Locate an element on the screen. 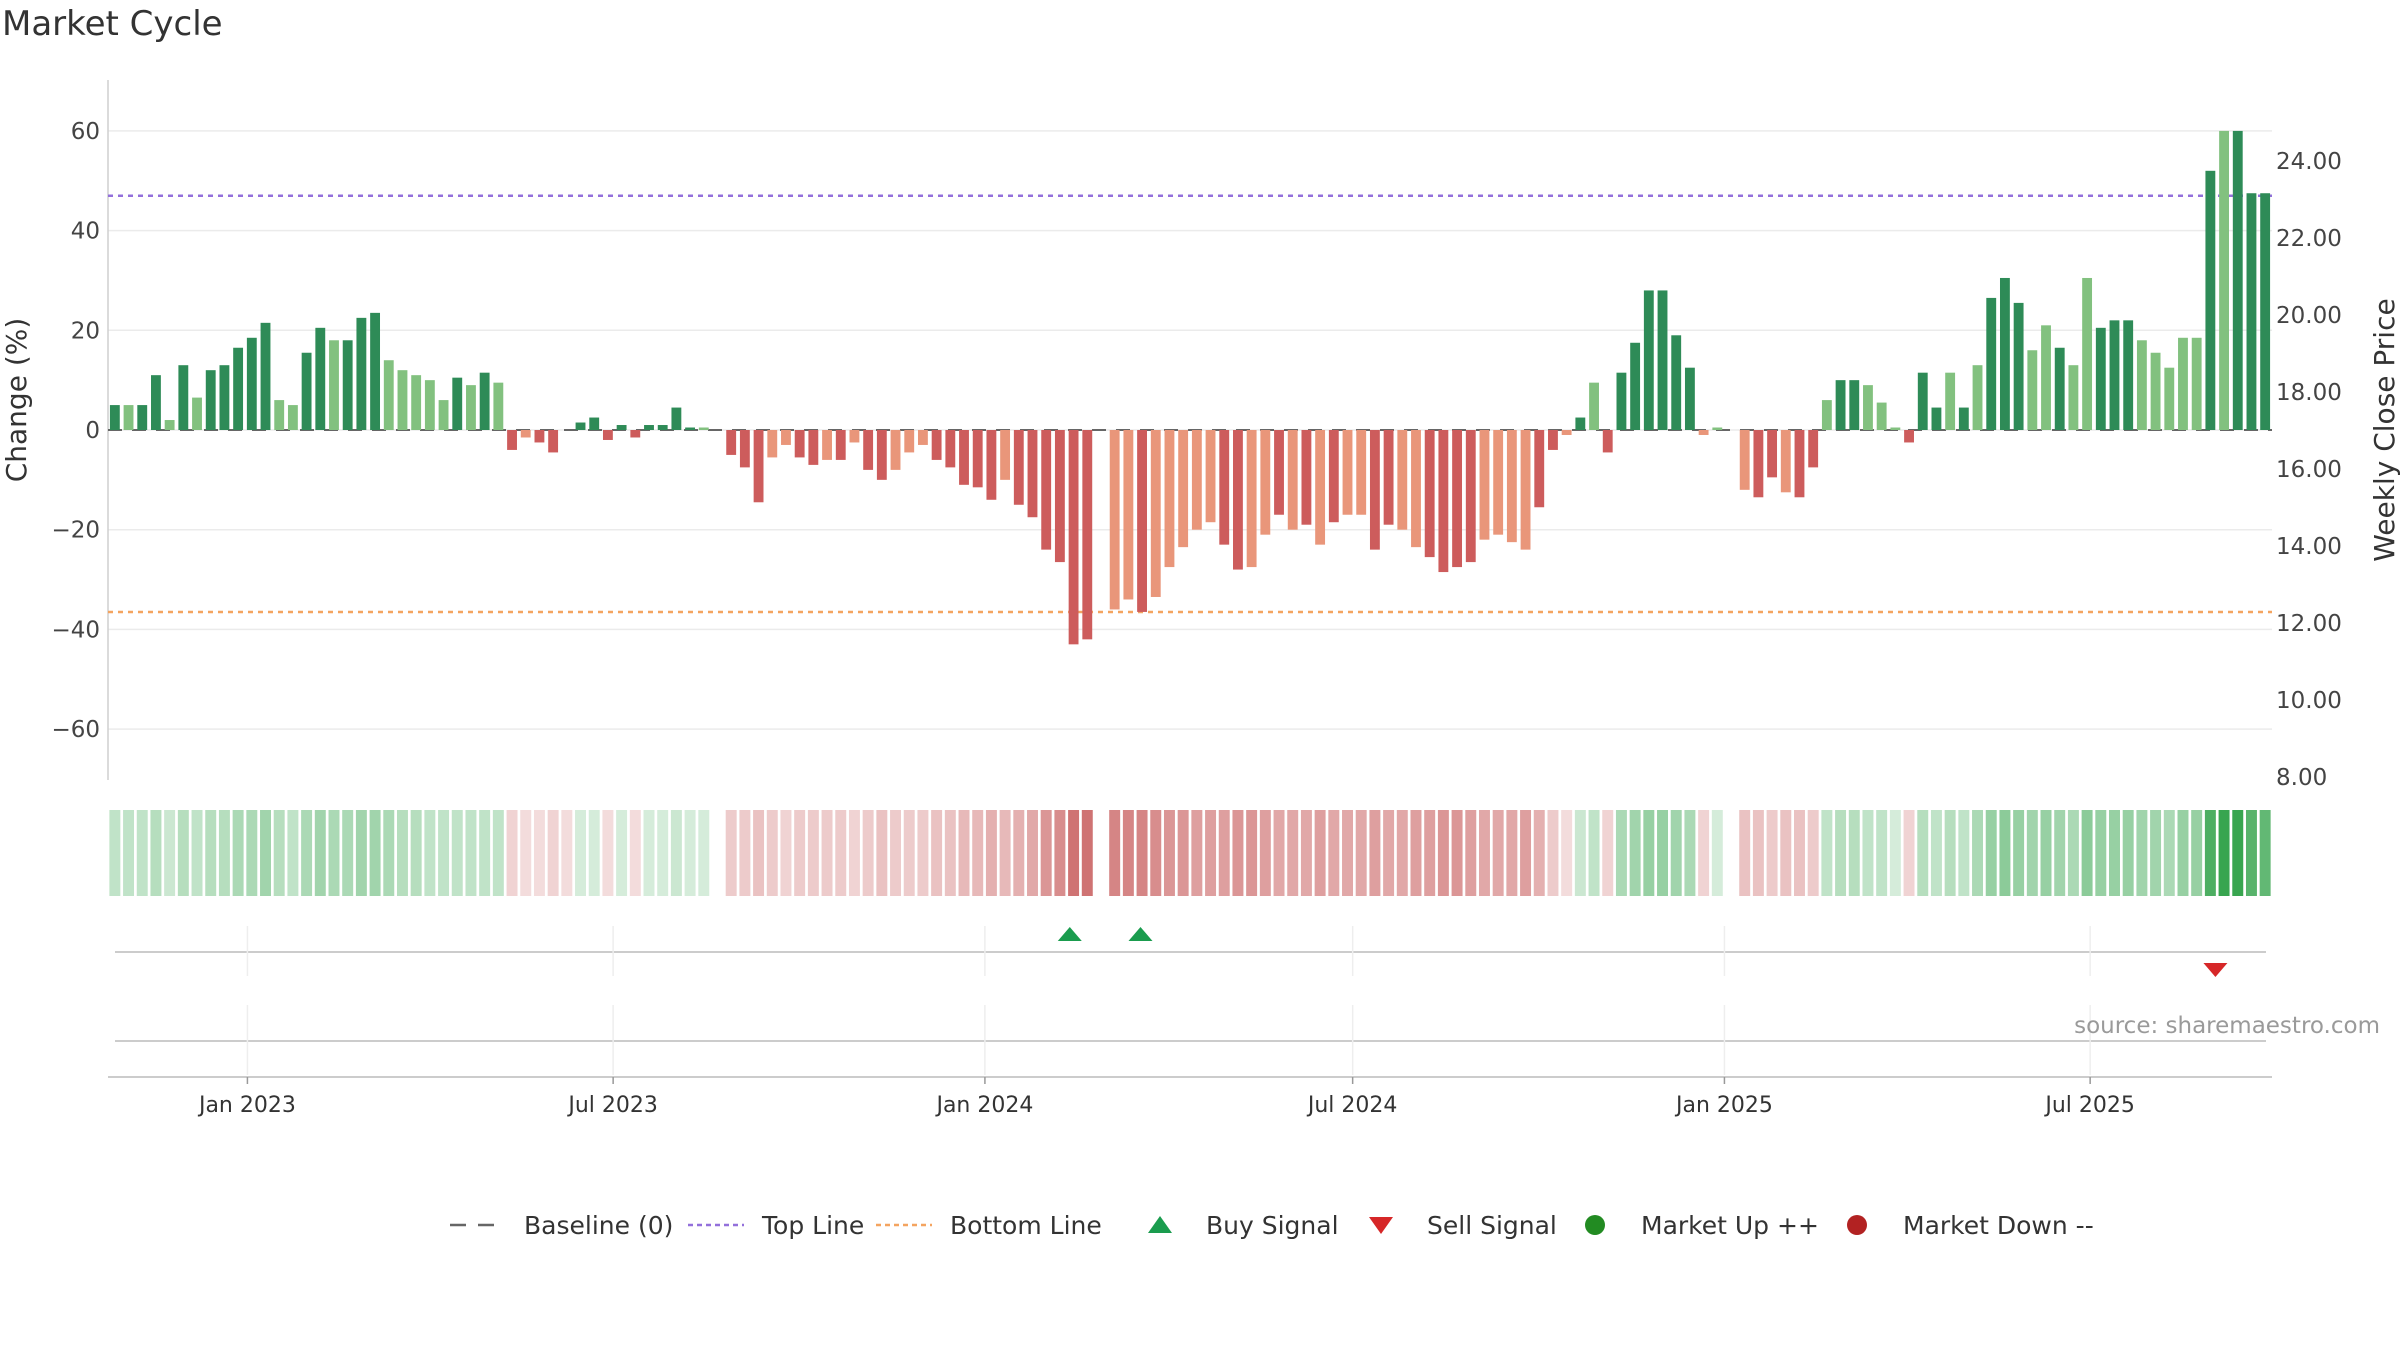 This screenshot has height=1350, width=2400. legend-label: Baseline (0) is located at coordinates (598, 1225).